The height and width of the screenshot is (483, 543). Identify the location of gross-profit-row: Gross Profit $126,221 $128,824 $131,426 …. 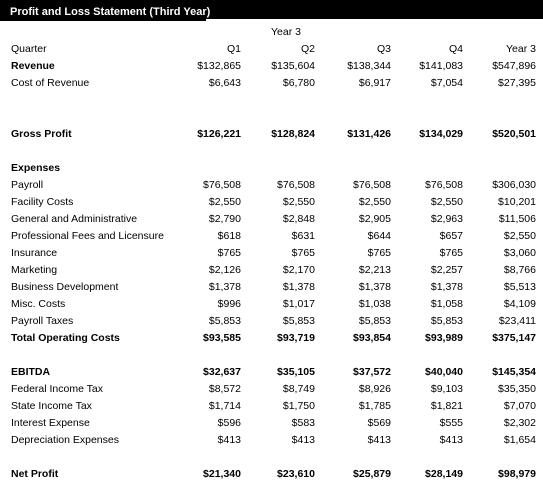
(271, 134).